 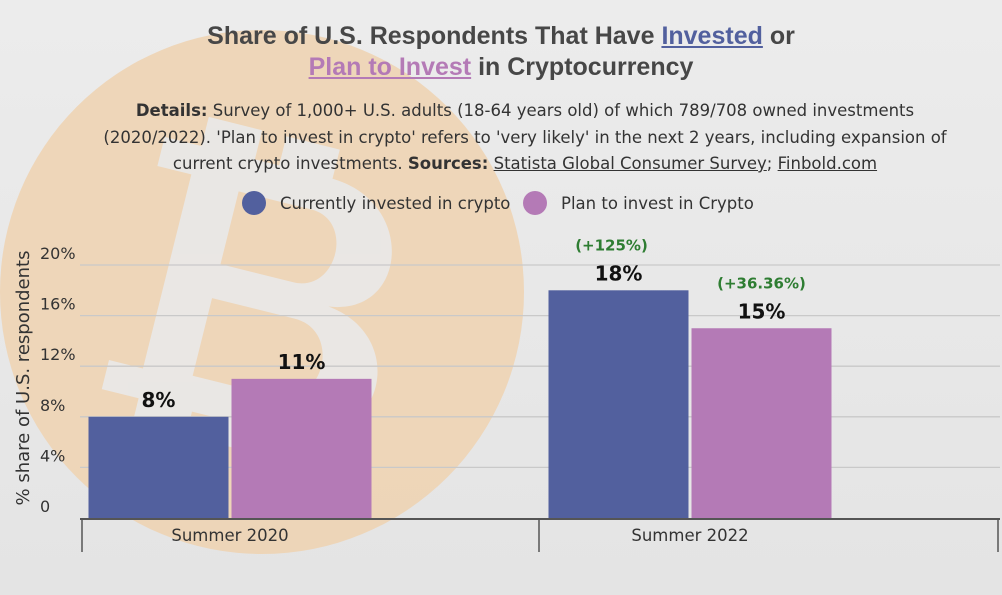 What do you see at coordinates (159, 400) in the screenshot?
I see `data-label: 8%` at bounding box center [159, 400].